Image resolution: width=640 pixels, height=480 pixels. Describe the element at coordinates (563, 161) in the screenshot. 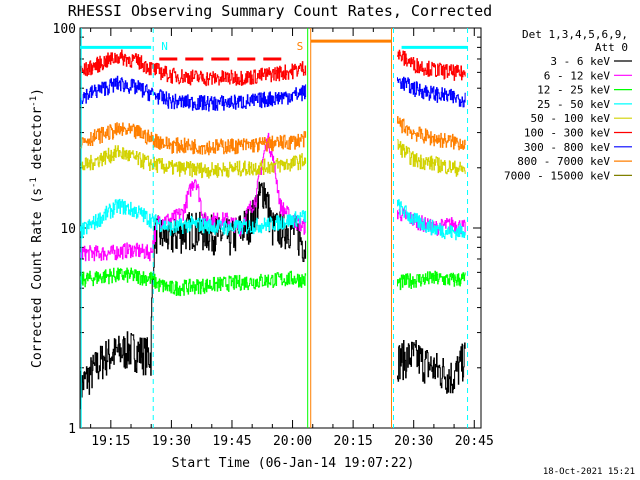

I see `legend-entry-label: 800 - 7000 keV` at that location.